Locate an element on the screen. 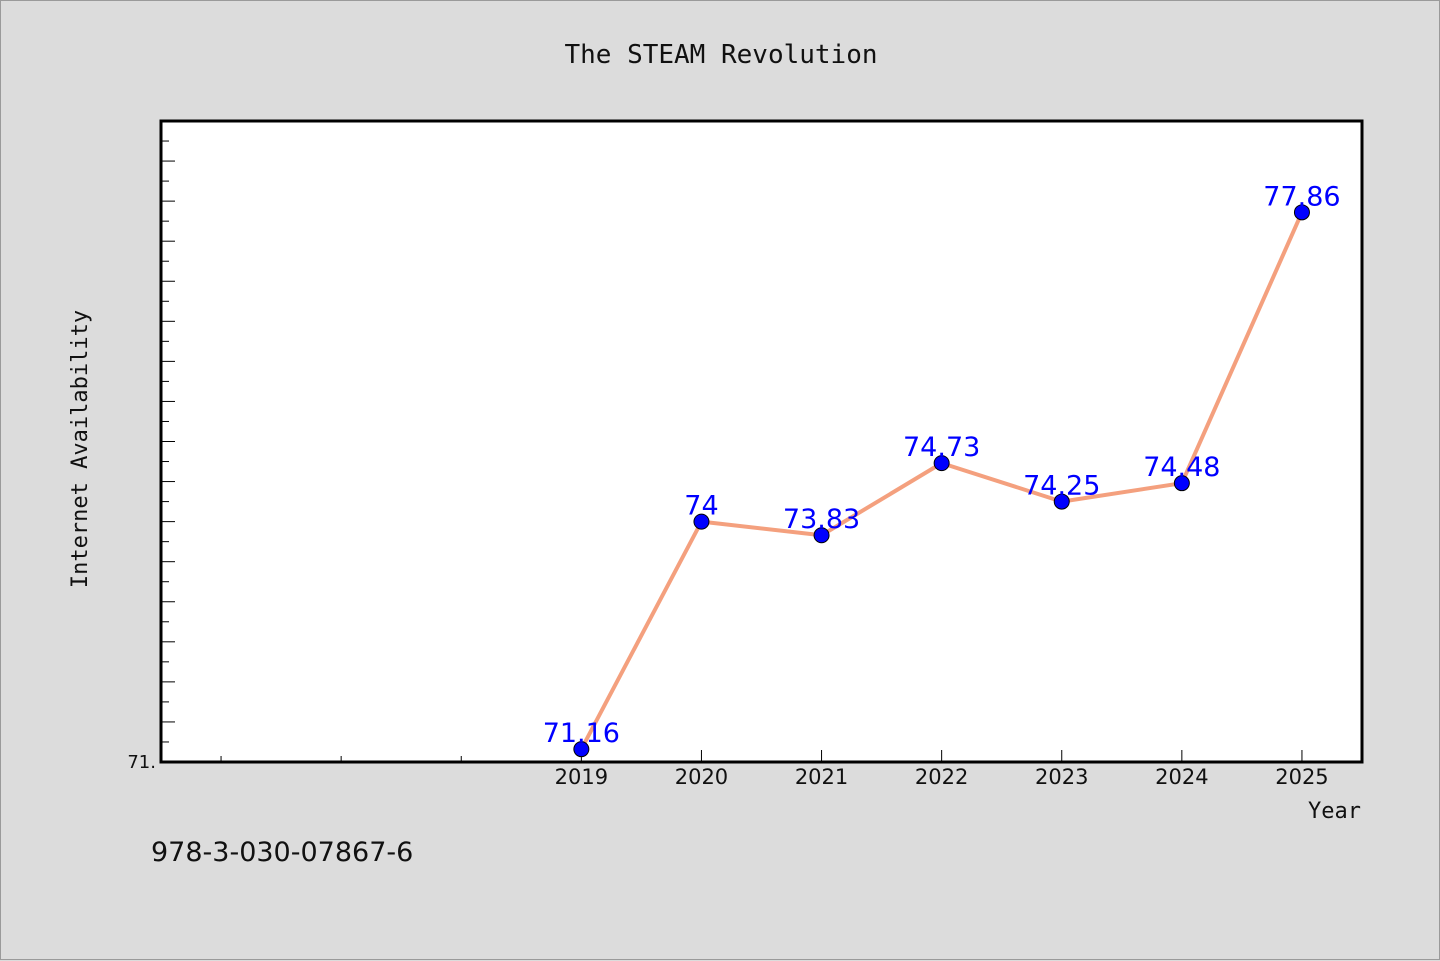 The width and height of the screenshot is (1440, 961). y-tick-label: 71. is located at coordinates (141, 762).